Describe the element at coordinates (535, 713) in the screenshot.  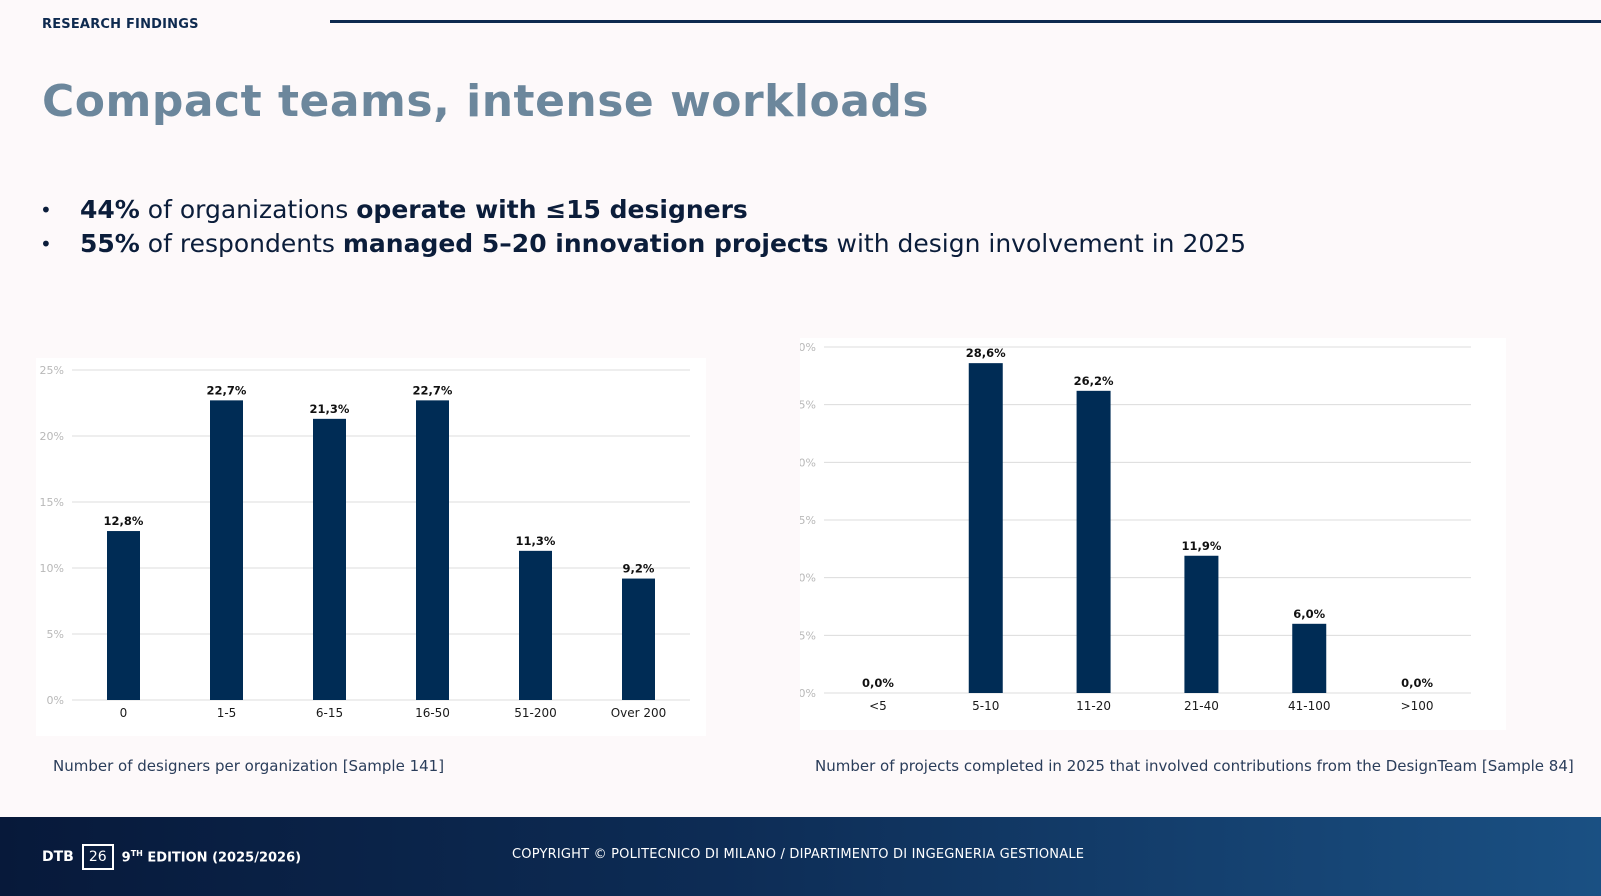
I see `x-axis-category-label: 51-200` at that location.